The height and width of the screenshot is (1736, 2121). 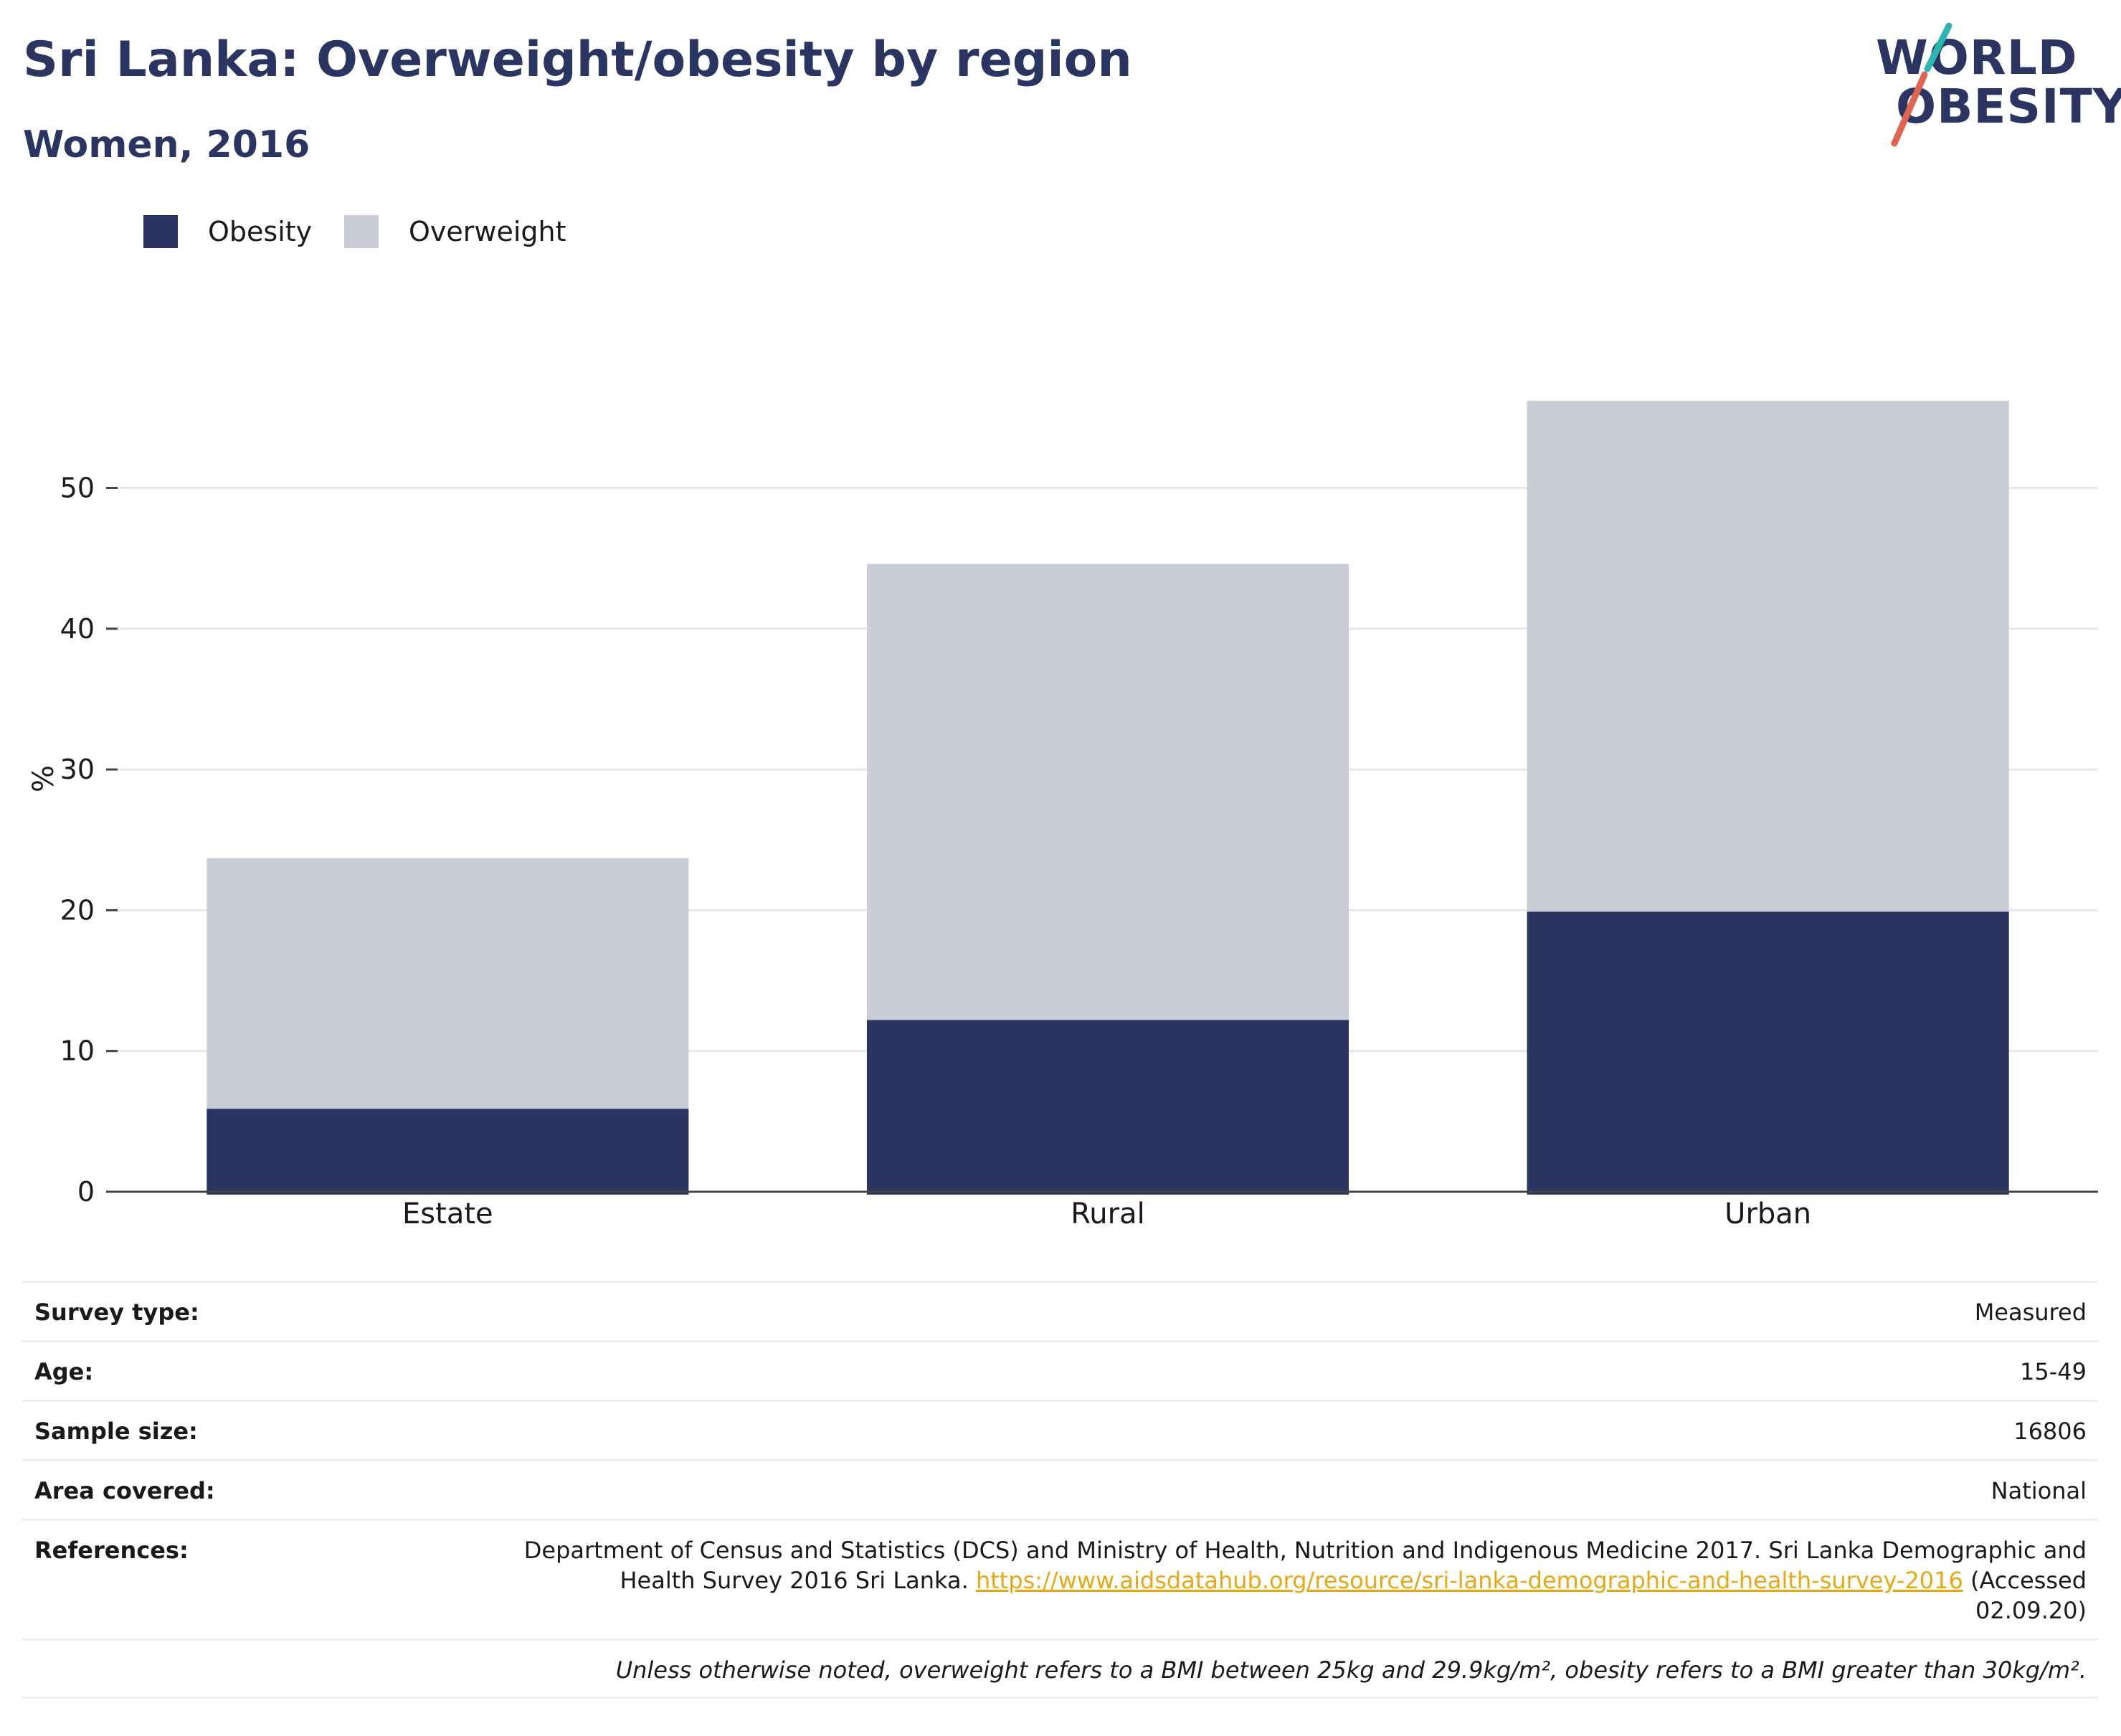 I want to click on legend-label-overweight: Overweight, so click(x=487, y=231).